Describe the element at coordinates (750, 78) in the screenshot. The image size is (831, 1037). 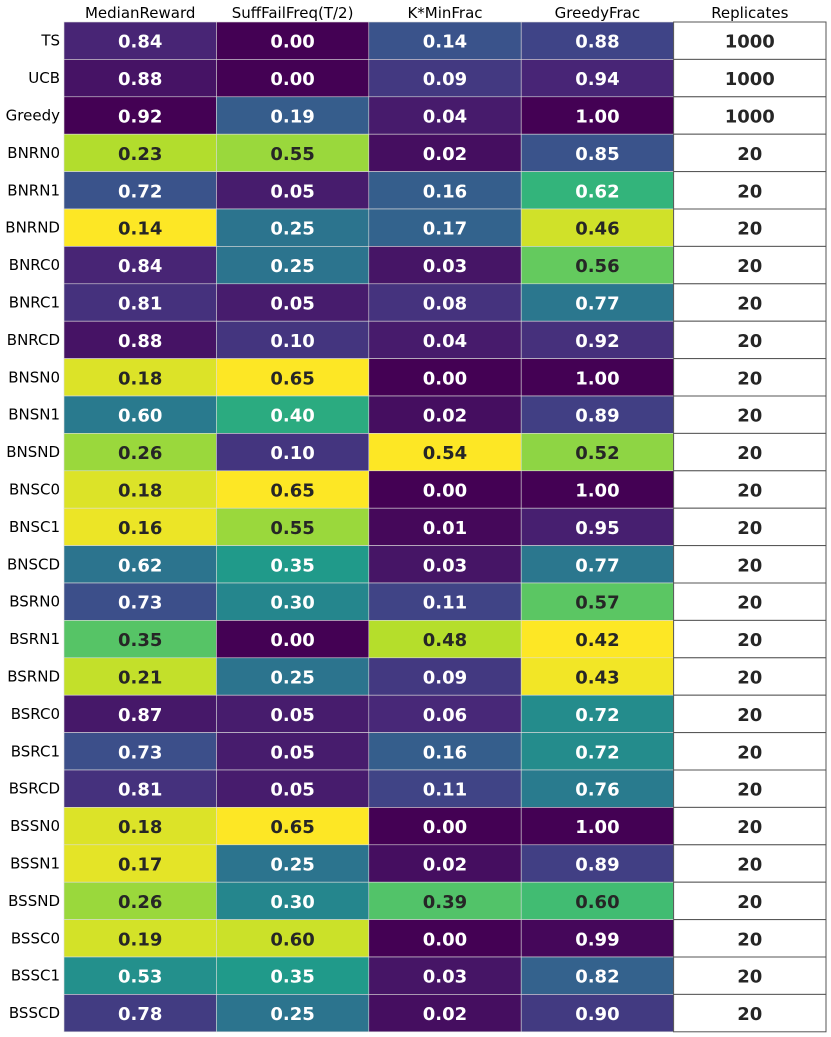
I see `cell-ucb-replicates` at that location.